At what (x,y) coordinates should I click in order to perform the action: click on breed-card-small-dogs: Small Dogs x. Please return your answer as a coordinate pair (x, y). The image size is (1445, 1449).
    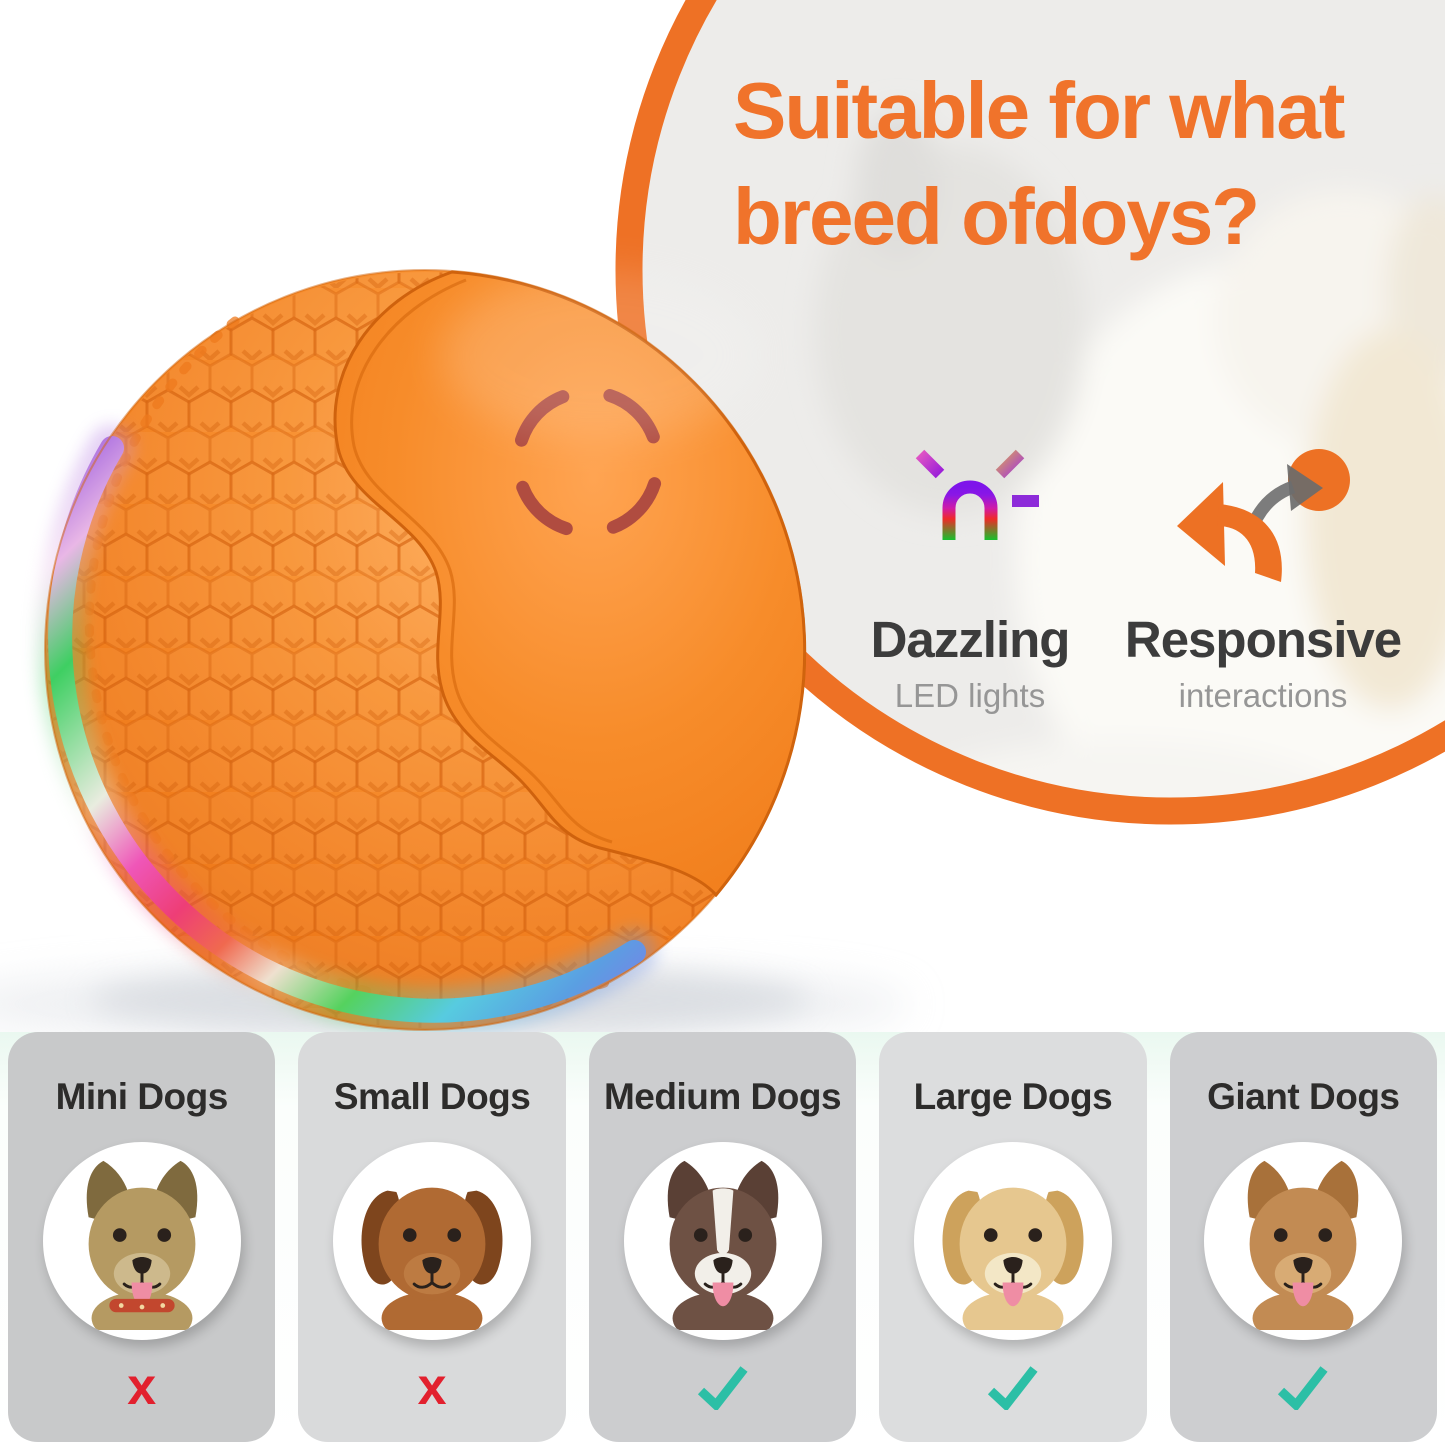
    Looking at the image, I should click on (432, 1237).